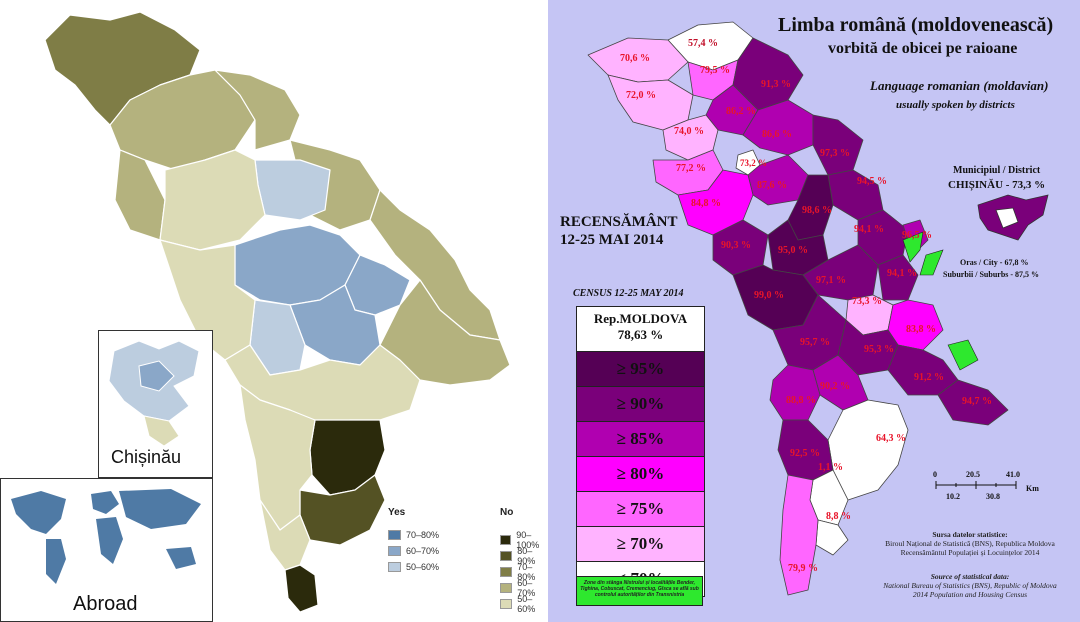  I want to click on legend-row-label: ≥ 90%, so click(640, 403).